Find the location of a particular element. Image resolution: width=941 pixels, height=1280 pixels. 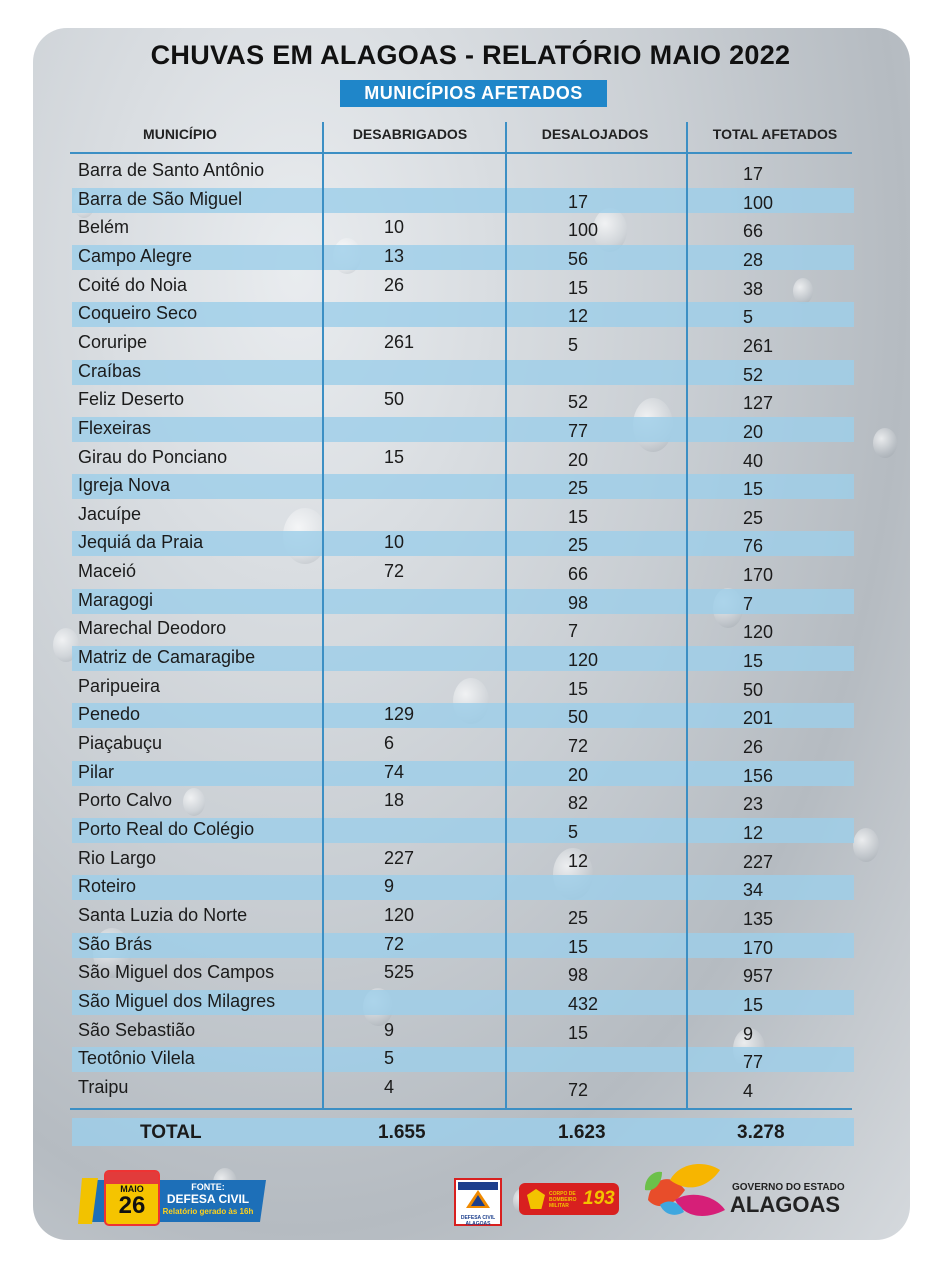

municipio-cell: Igreja Nova is located at coordinates (124, 485).